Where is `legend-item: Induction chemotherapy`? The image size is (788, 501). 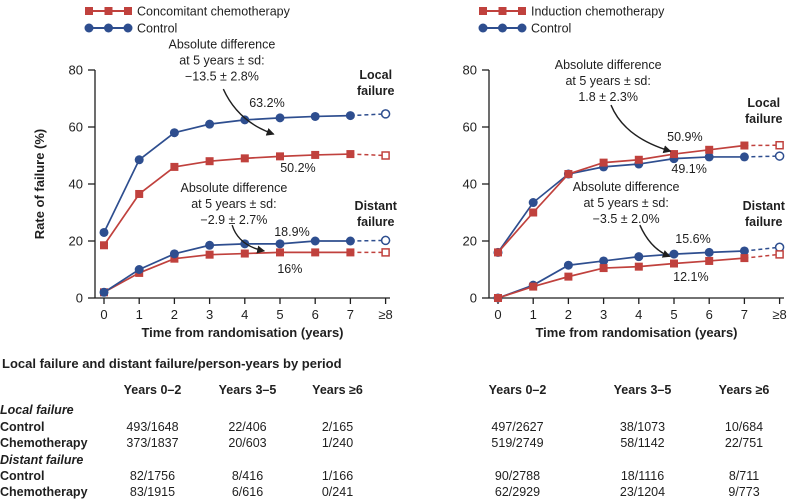 legend-item: Induction chemotherapy is located at coordinates (572, 12).